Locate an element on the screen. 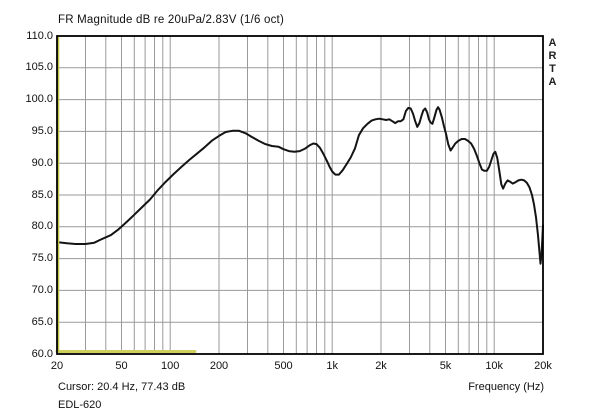  x-tick-label: 5k is located at coordinates (445, 366).